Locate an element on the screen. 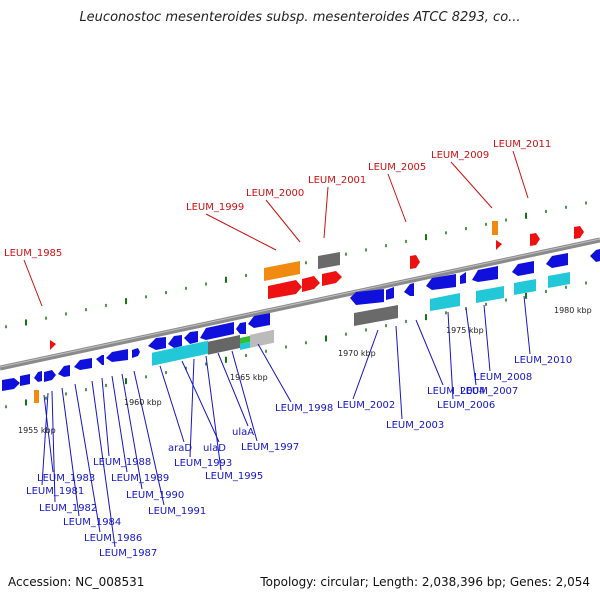 Image resolution: width=600 pixels, height=600 pixels. gene-label: araD is located at coordinates (180, 448).